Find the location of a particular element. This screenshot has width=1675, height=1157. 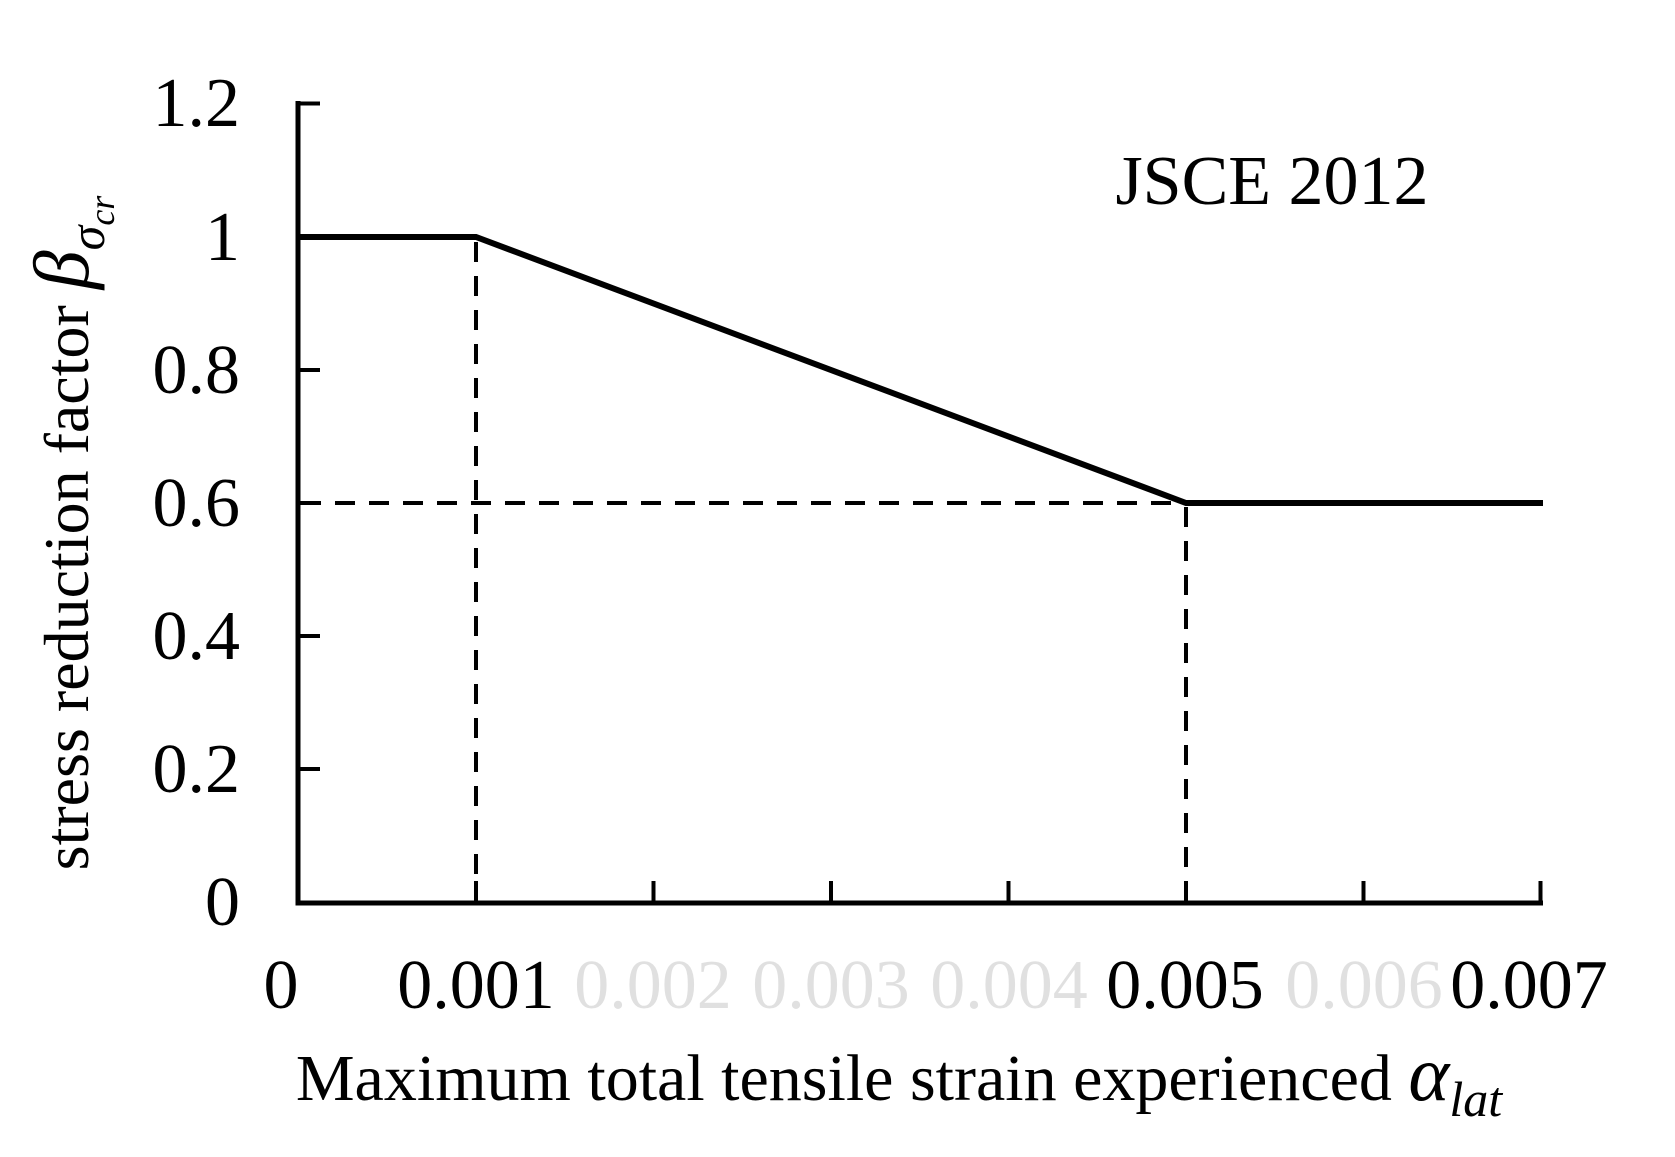

x-axis-title-subscript-lat: lat is located at coordinates (1476, 1099).